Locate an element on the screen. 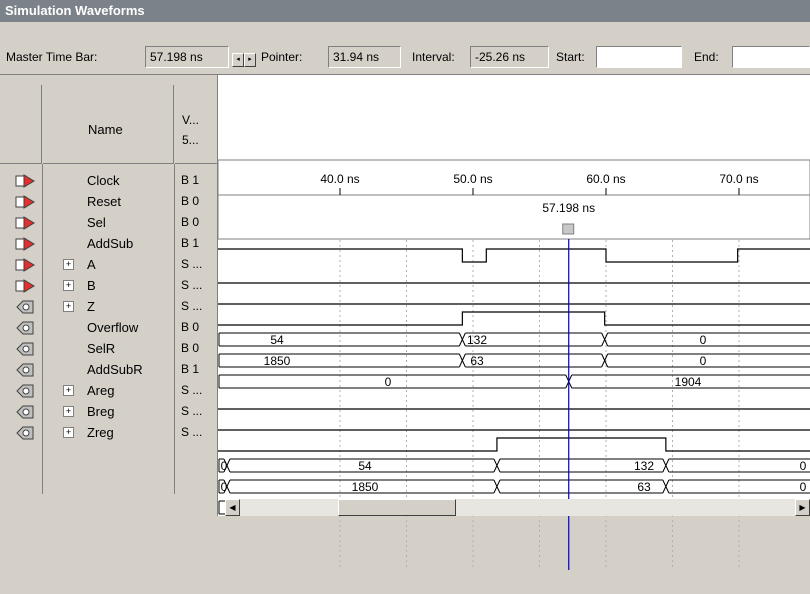 The image size is (810, 594). signal-row-reset: Reset B 0 is located at coordinates (108, 201).